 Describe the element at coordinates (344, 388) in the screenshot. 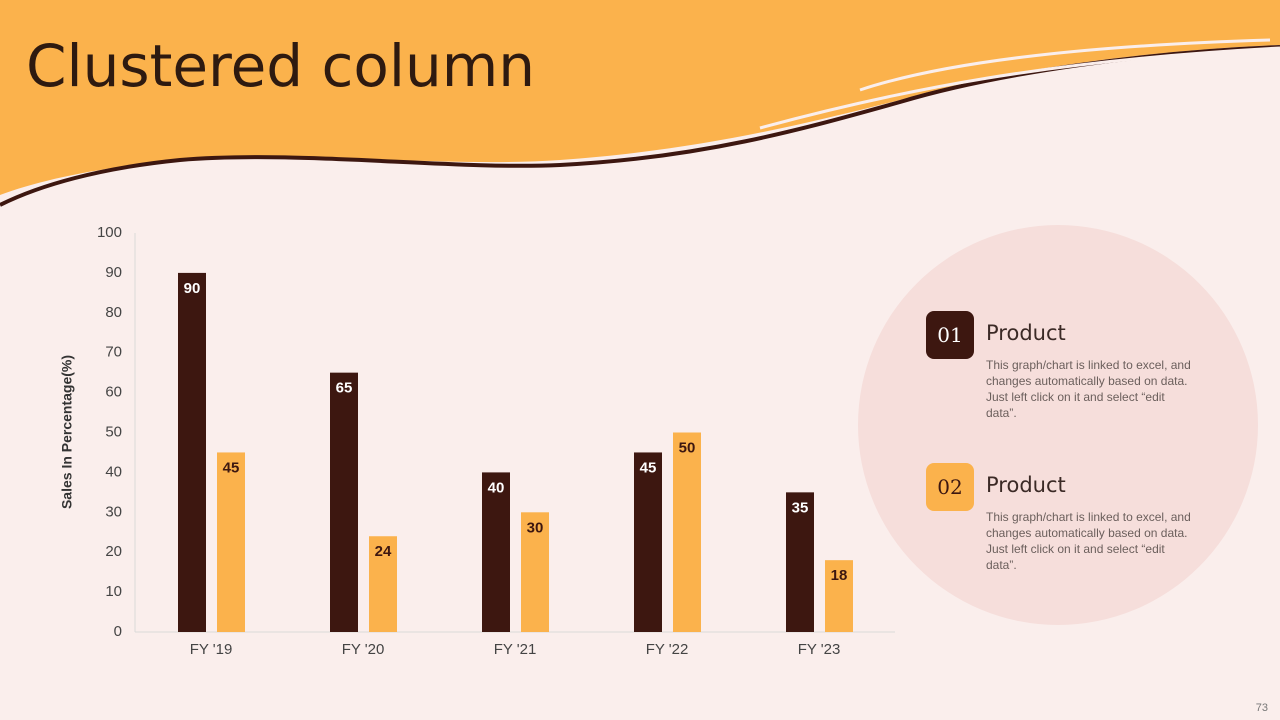

I see `value-label: 65` at that location.